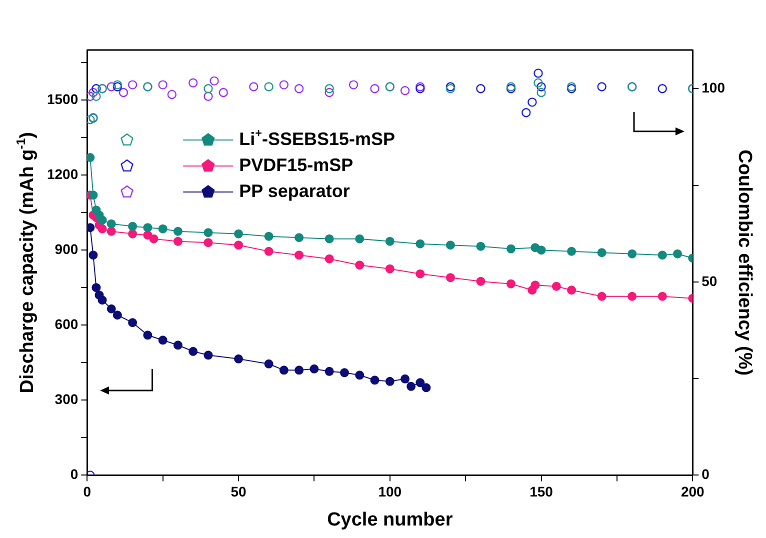  I want to click on y-axis-title: Discharge capacity (mAh g-1), so click(26, 263).